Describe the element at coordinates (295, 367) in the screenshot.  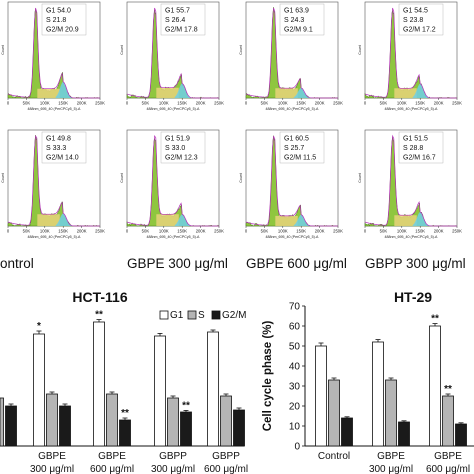
I see `y-tick-label: 40` at that location.